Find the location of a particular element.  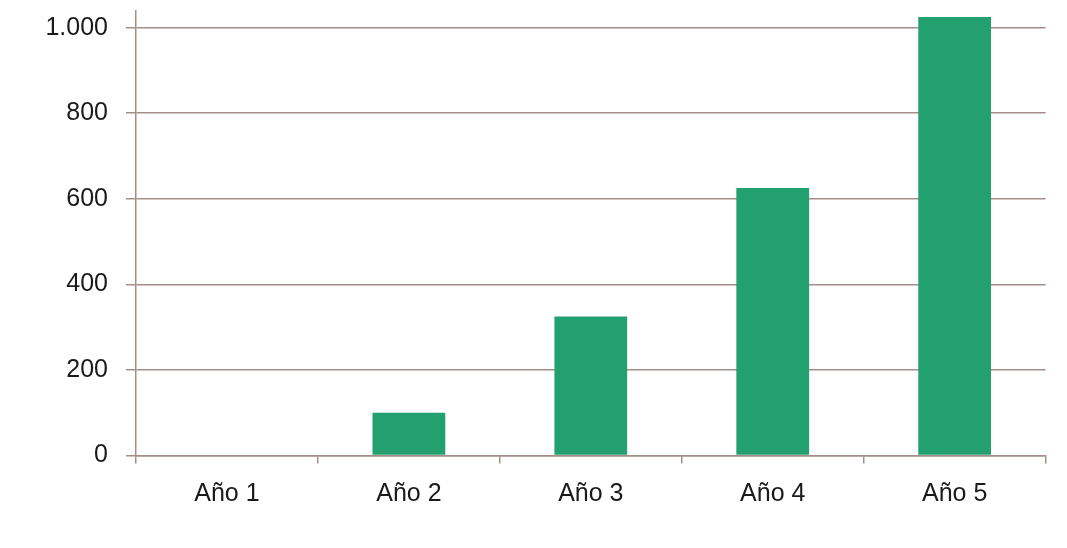

x-tick-label: Año 5 is located at coordinates (954, 492).